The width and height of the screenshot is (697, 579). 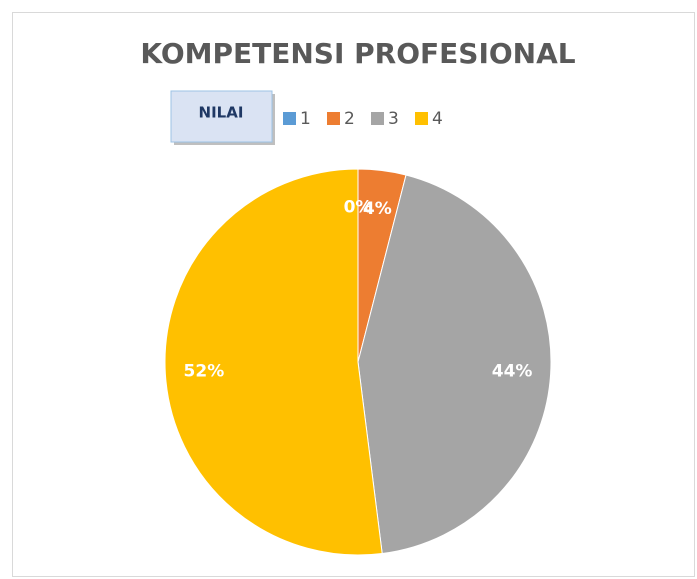 I want to click on data-label: 4%, so click(x=377, y=209).